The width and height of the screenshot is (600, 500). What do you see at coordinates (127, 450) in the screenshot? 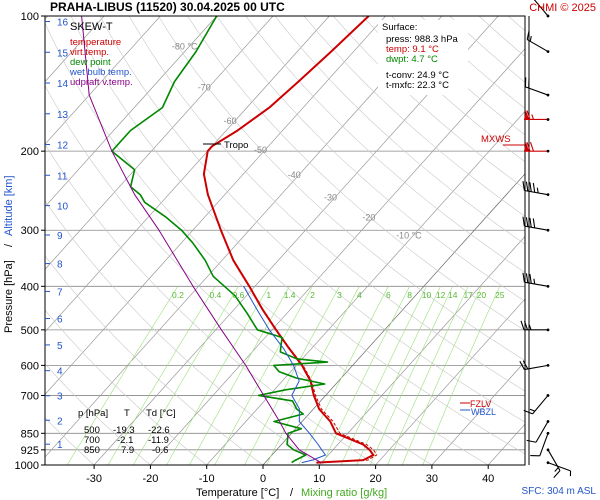
I see `levels-row-t: 7.9` at bounding box center [127, 450].